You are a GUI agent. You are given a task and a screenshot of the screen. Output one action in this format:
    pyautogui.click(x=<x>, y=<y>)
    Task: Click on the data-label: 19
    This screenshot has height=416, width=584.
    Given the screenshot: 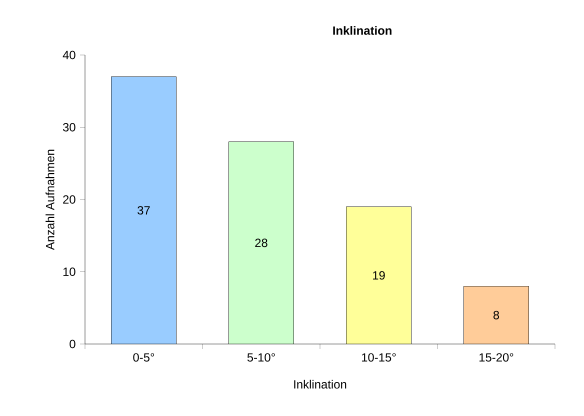 What is the action you would take?
    pyautogui.click(x=379, y=275)
    